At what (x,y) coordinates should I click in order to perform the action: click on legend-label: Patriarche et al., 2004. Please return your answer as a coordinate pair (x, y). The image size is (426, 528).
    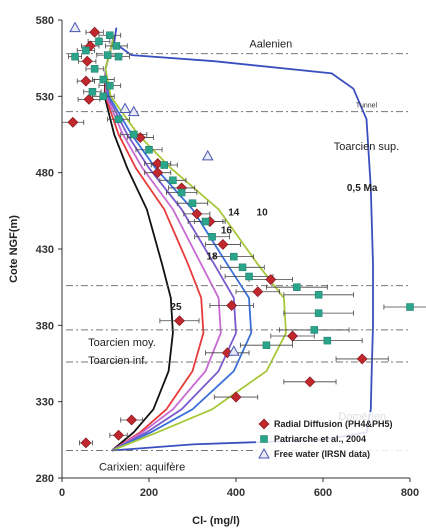
    Looking at the image, I should click on (320, 439).